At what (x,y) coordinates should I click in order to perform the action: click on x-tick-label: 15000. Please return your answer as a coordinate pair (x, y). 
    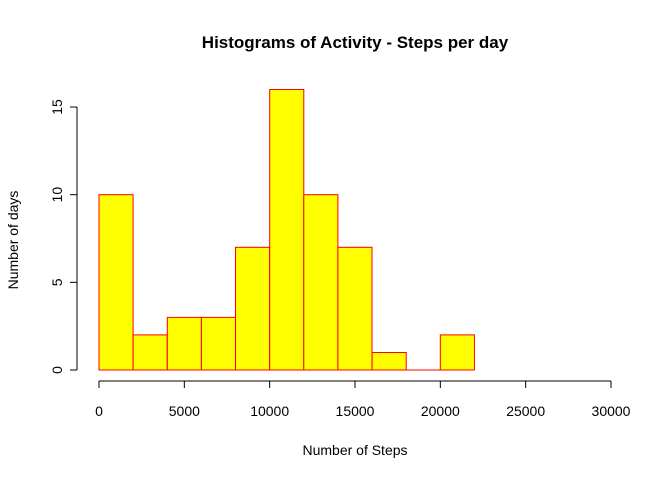
    Looking at the image, I should click on (355, 411).